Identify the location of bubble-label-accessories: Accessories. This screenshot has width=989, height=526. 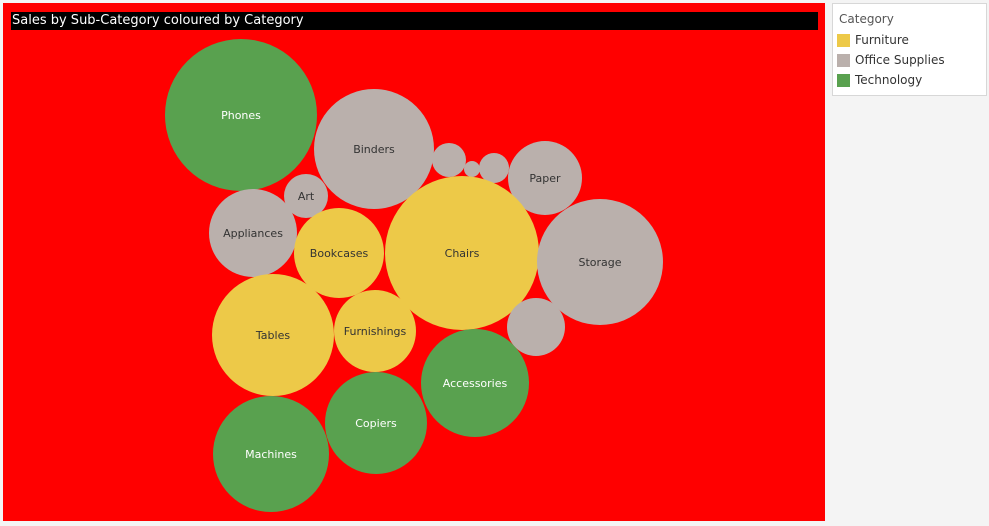
(475, 383).